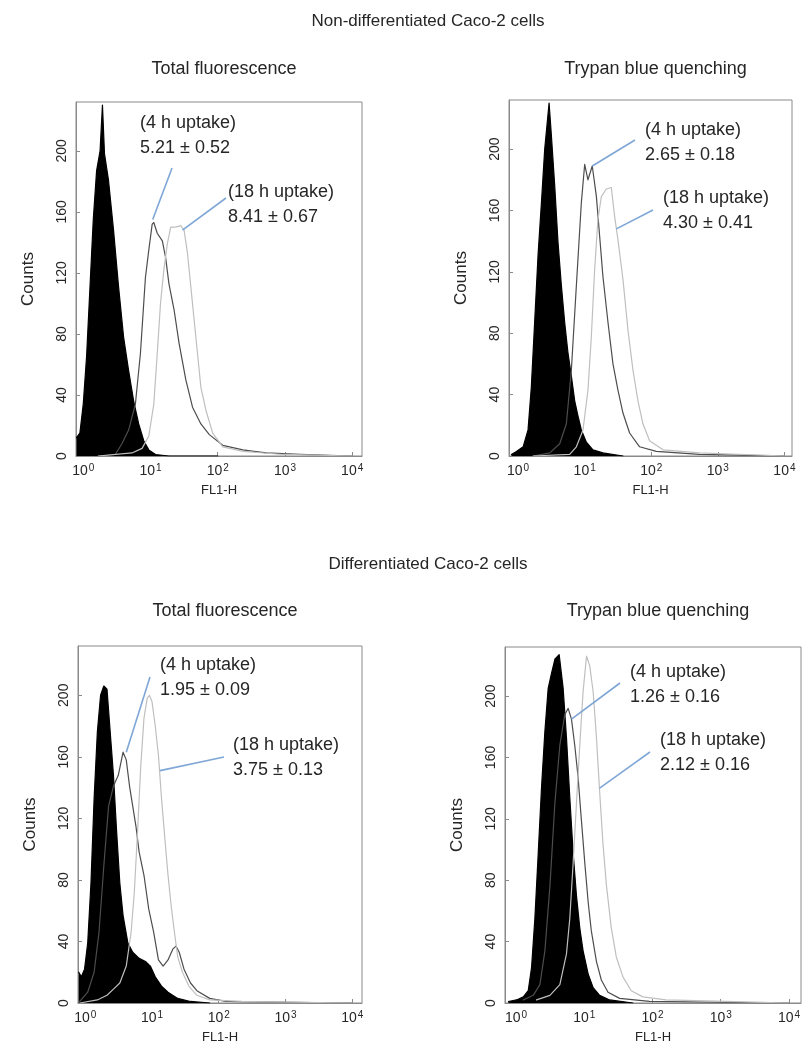  I want to click on annotation: (18 h uptake) 3.75 ± 0.13, so click(286, 756).